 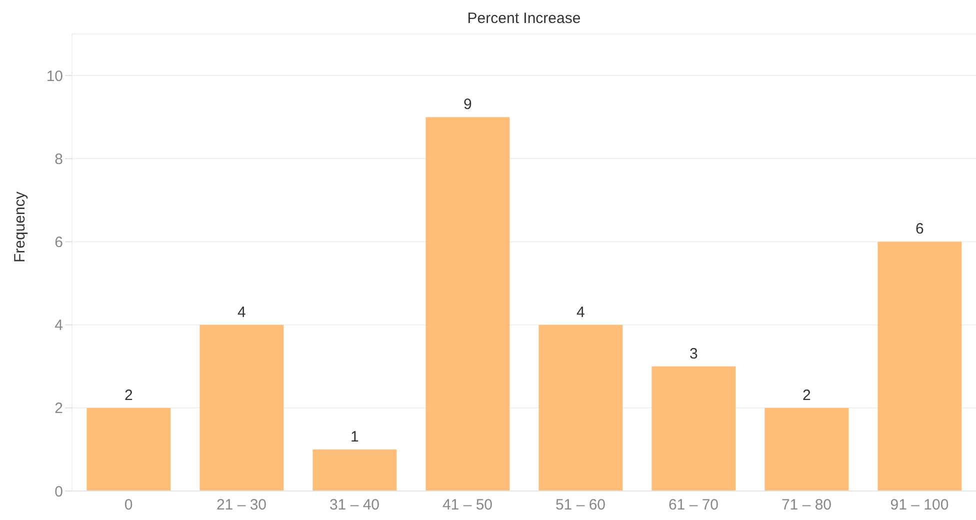 I want to click on x-tick-label: 41 – 50, so click(x=467, y=505).